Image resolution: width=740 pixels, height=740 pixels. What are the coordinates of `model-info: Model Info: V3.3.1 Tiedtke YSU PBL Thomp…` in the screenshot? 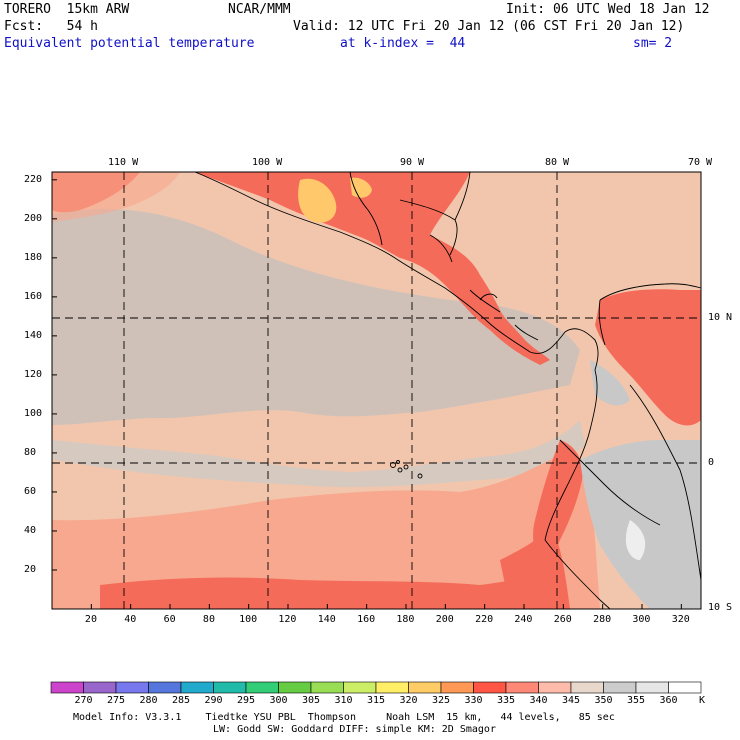 It's located at (344, 717).